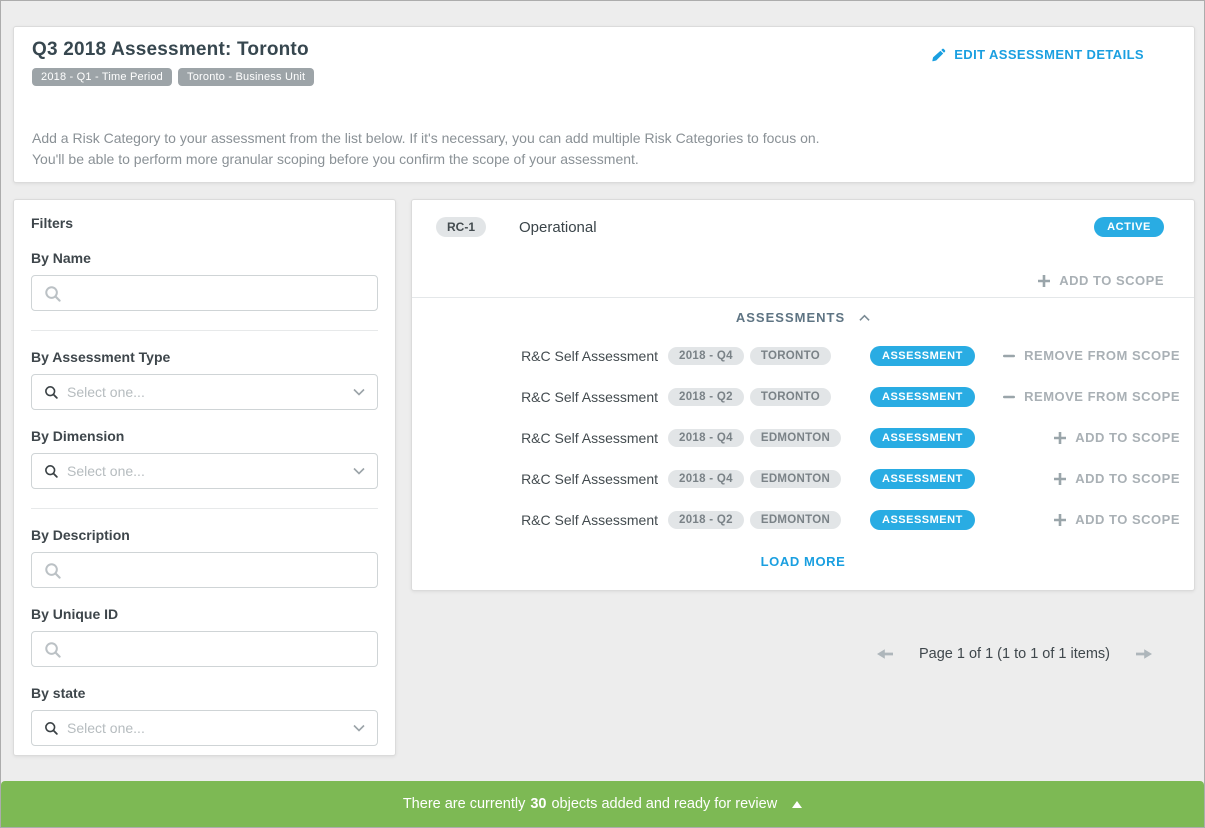  What do you see at coordinates (558, 227) in the screenshot?
I see `risk-category-name: Operational` at bounding box center [558, 227].